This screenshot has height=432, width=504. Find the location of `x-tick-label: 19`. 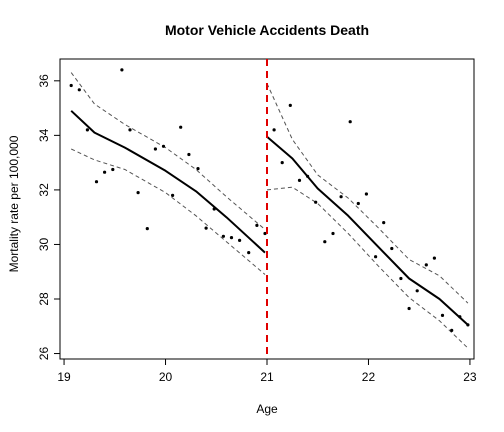

x-tick-label: 19 is located at coordinates (64, 377).